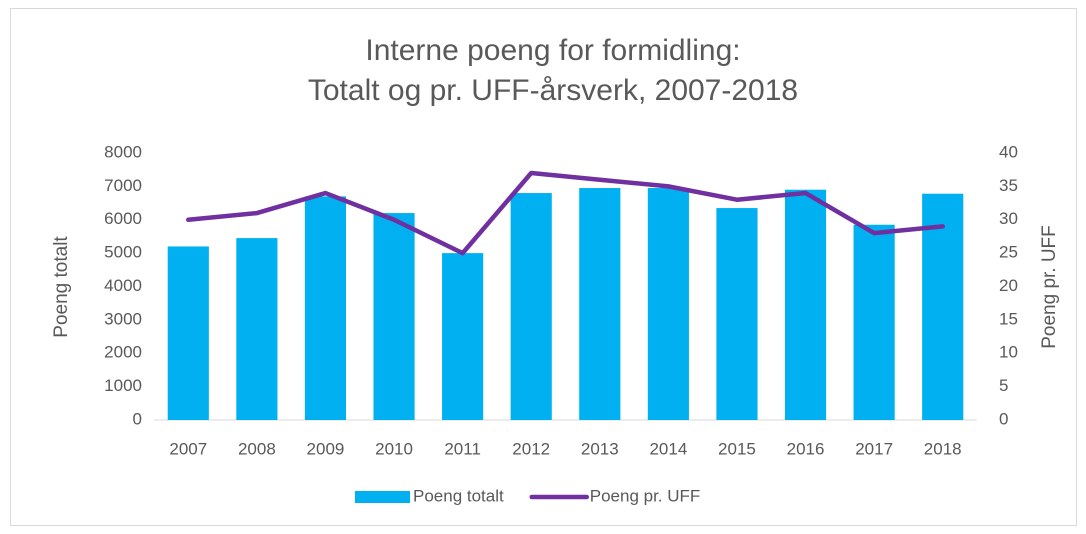 Image resolution: width=1086 pixels, height=534 pixels. Describe the element at coordinates (552, 50) in the screenshot. I see `chart-title: Interne poeng for formidling:` at that location.